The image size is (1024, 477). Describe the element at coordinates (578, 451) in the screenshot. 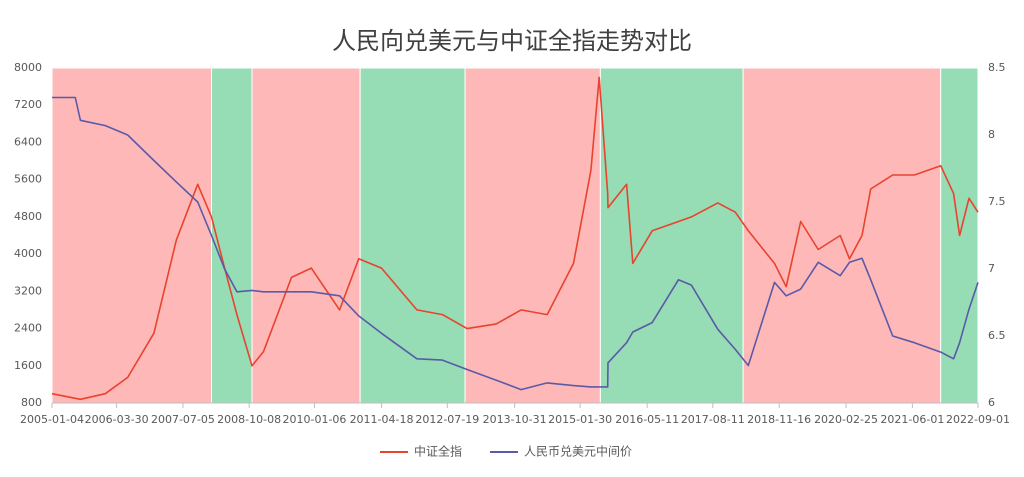

I see `legend-label: 人民币兑美元中间价` at that location.